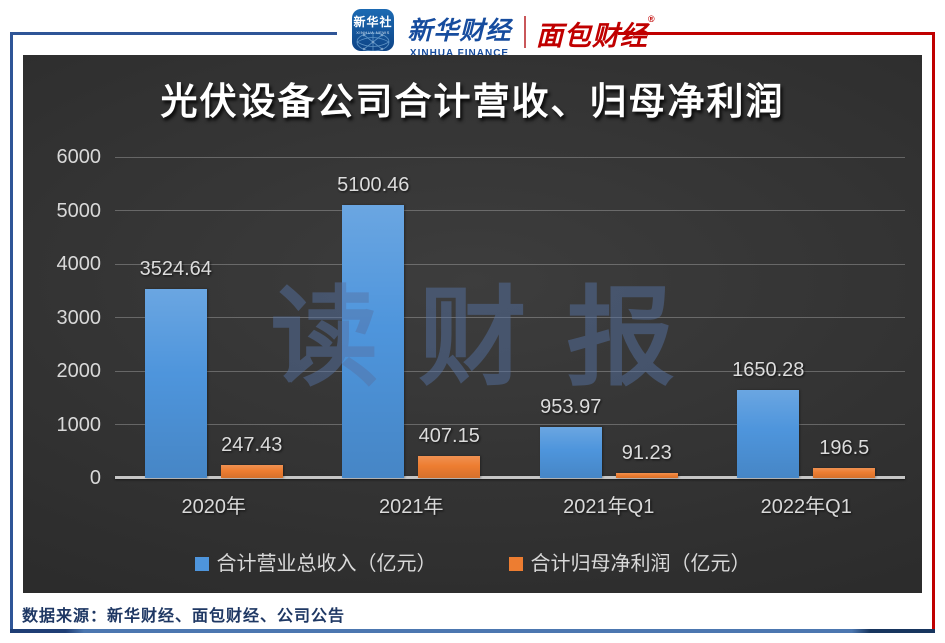  What do you see at coordinates (95, 478) in the screenshot?
I see `y-tick-label: 0` at bounding box center [95, 478].